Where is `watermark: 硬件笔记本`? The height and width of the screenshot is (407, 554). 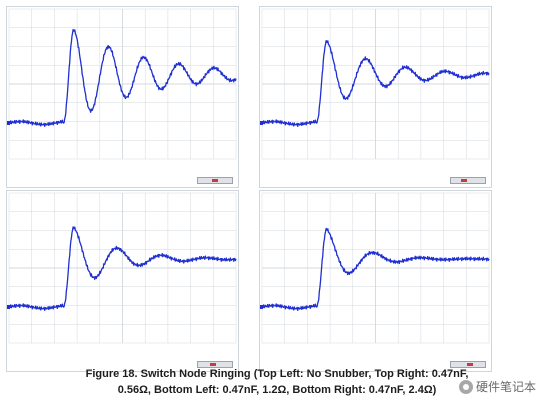 watermark: 硬件笔记本 is located at coordinates (497, 386).